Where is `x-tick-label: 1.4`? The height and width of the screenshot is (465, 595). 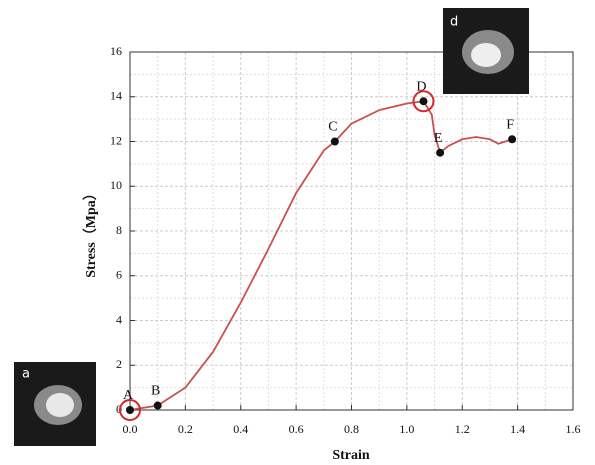
x-tick-label: 1.4 is located at coordinates (517, 429).